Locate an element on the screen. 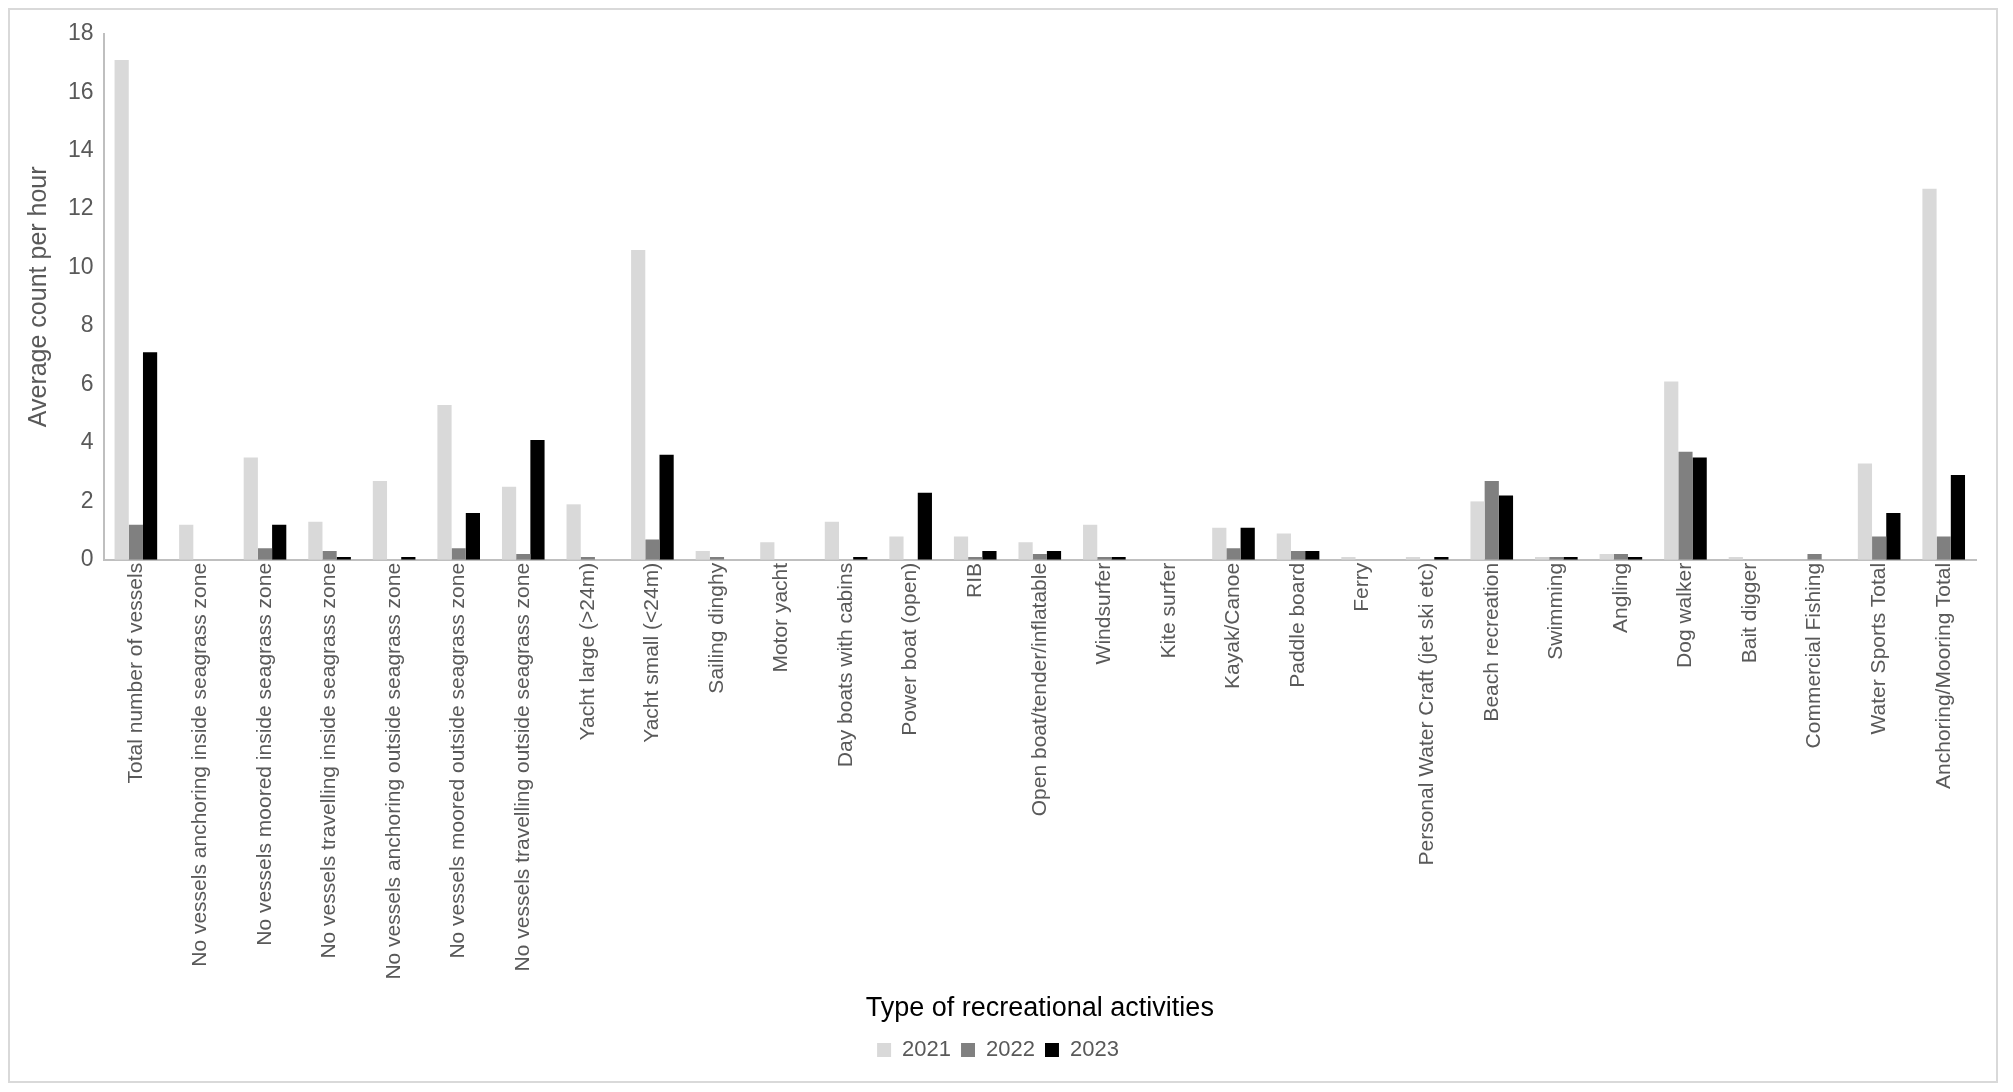 Image resolution: width=2013 pixels, height=1092 pixels. x-tick-label: Paddle board is located at coordinates (1296, 625).